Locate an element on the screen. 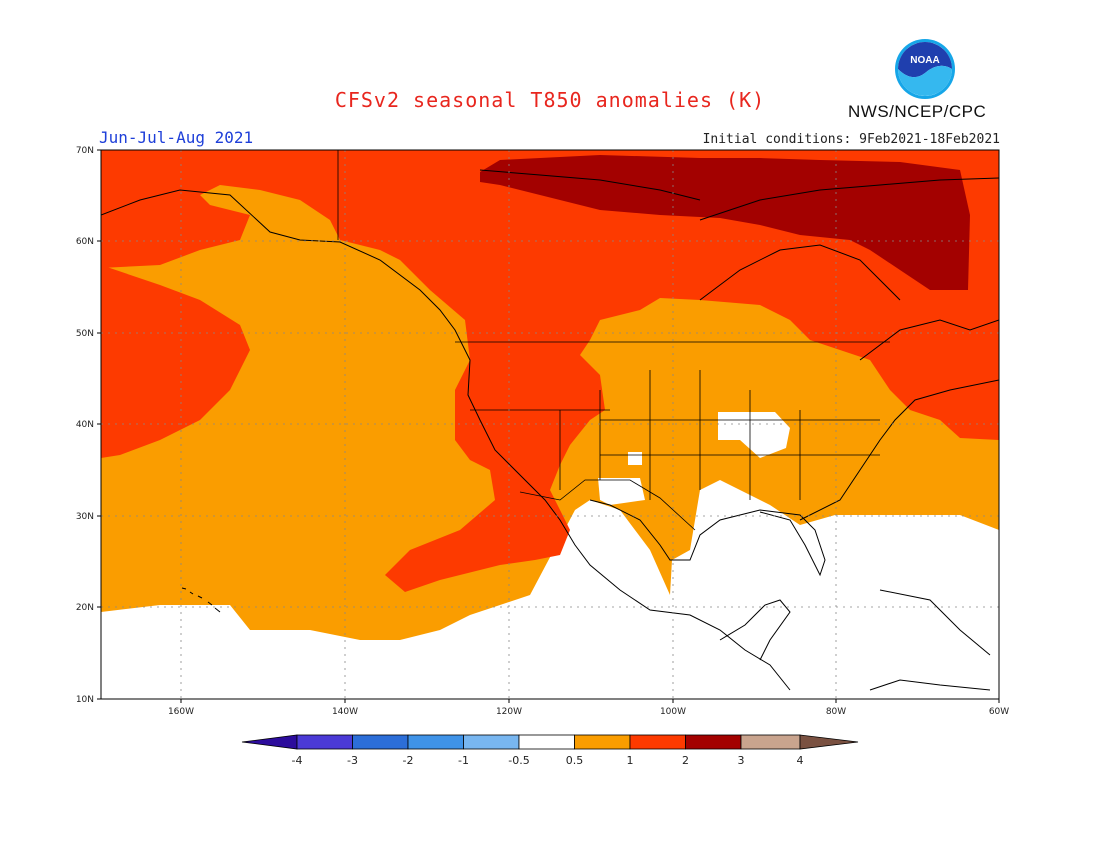  anomaly-white-patch-nm is located at coordinates (635, 458).